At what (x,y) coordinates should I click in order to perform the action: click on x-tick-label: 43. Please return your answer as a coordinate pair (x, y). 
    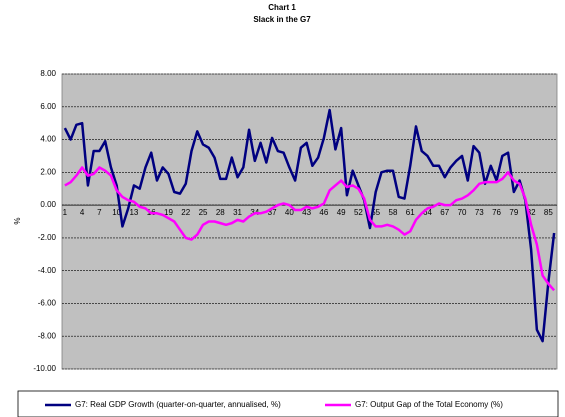
    Looking at the image, I should click on (306, 212).